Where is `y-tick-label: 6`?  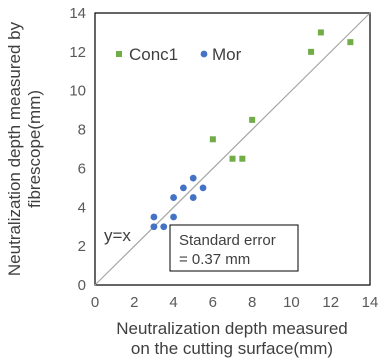 y-tick-label: 6 is located at coordinates (82, 168).